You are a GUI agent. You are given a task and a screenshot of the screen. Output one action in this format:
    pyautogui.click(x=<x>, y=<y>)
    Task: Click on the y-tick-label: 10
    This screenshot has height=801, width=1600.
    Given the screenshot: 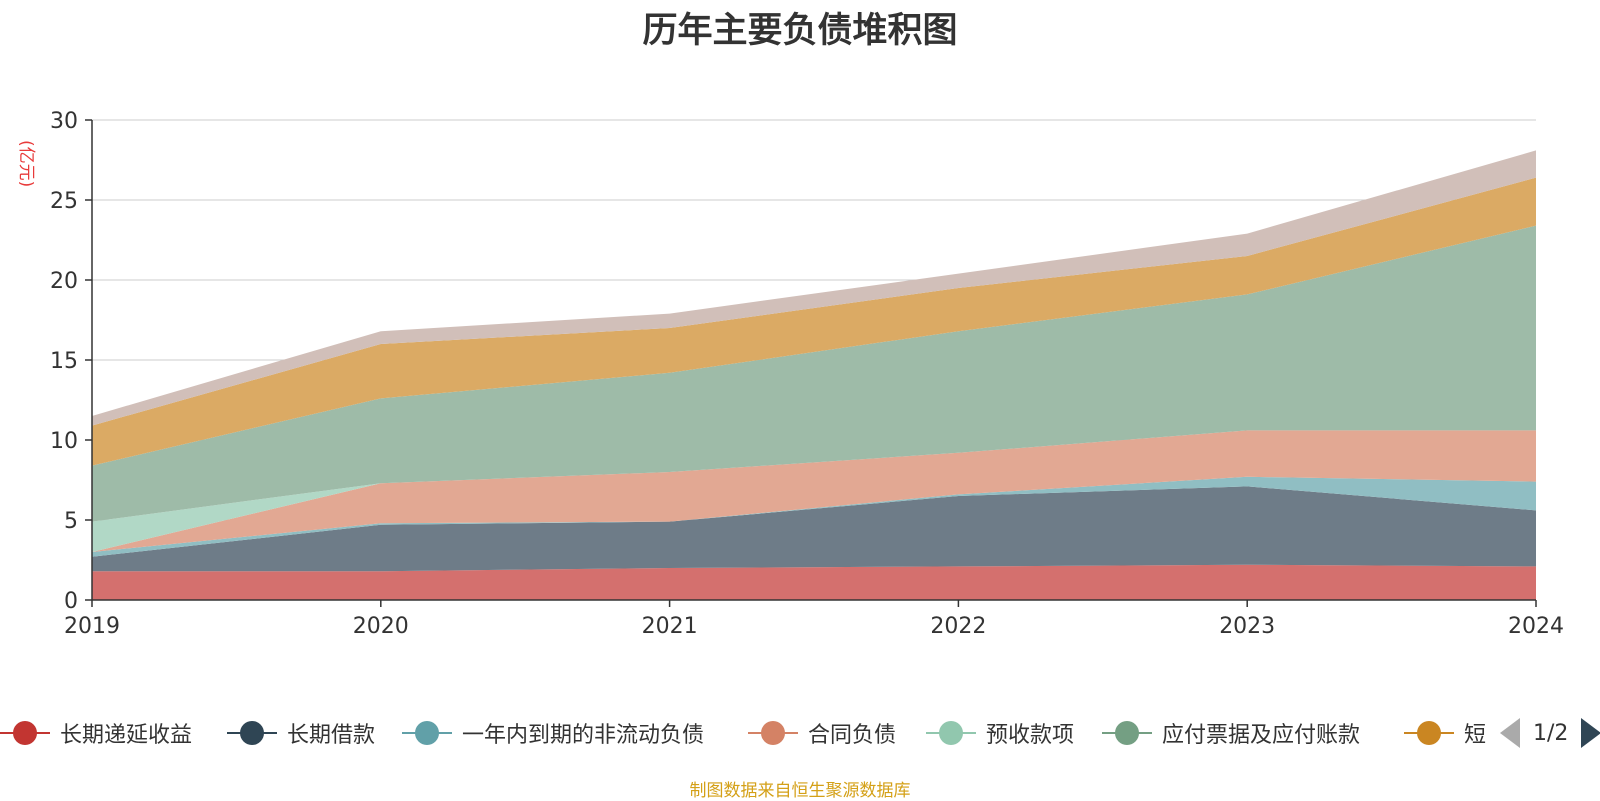 What is the action you would take?
    pyautogui.click(x=64, y=441)
    